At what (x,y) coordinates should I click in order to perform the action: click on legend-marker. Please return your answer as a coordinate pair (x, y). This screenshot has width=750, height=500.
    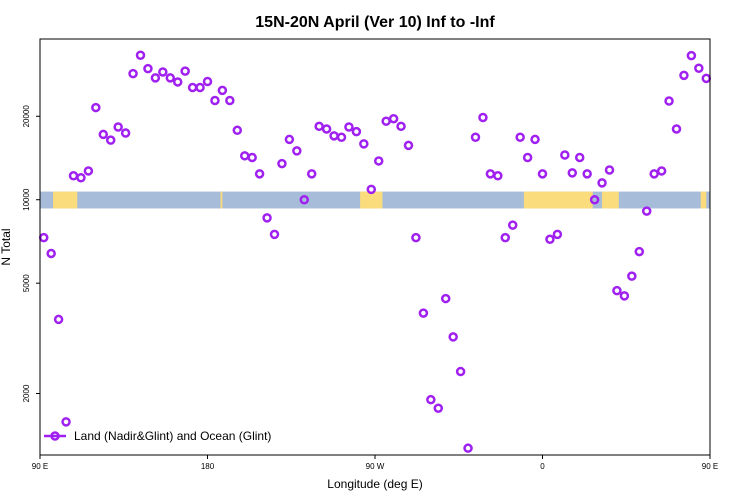
    Looking at the image, I should click on (55, 436).